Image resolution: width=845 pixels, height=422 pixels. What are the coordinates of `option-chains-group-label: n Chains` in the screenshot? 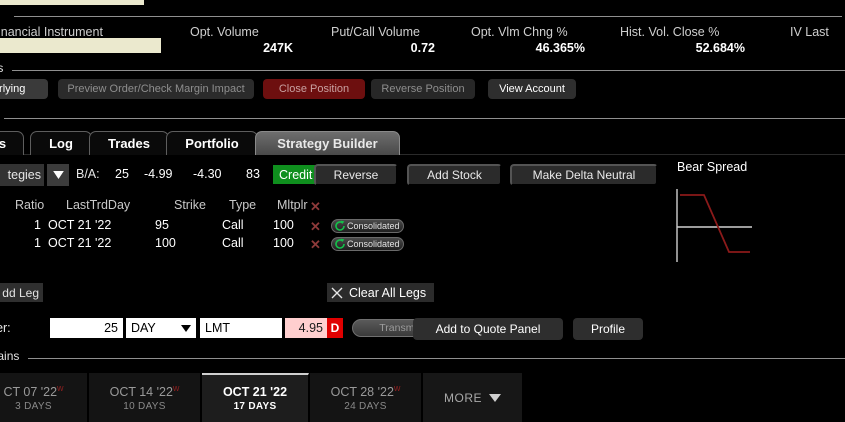 It's located at (12, 356).